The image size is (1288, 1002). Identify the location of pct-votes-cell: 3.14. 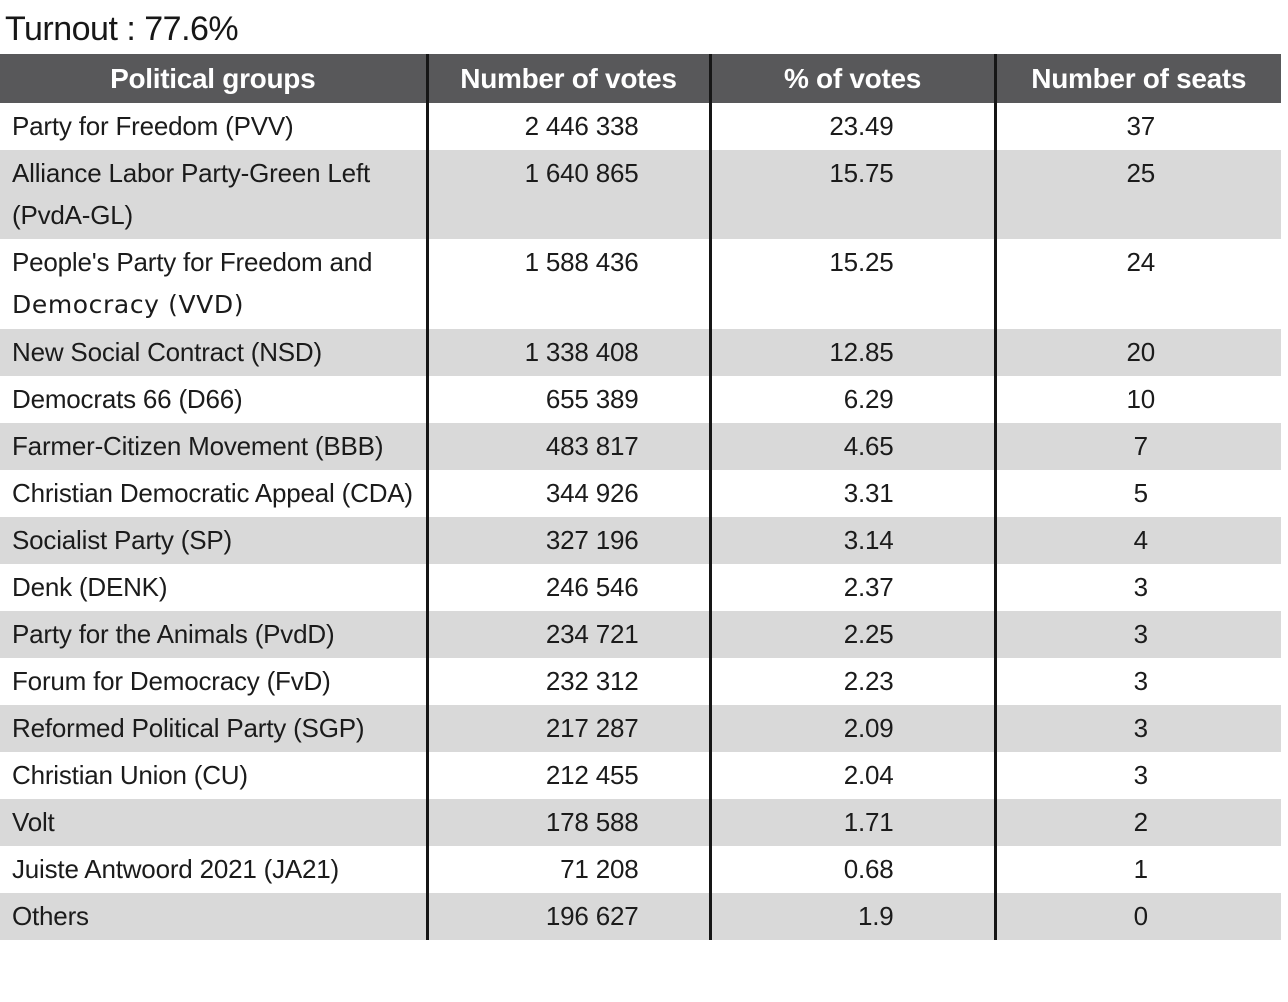
(851, 540).